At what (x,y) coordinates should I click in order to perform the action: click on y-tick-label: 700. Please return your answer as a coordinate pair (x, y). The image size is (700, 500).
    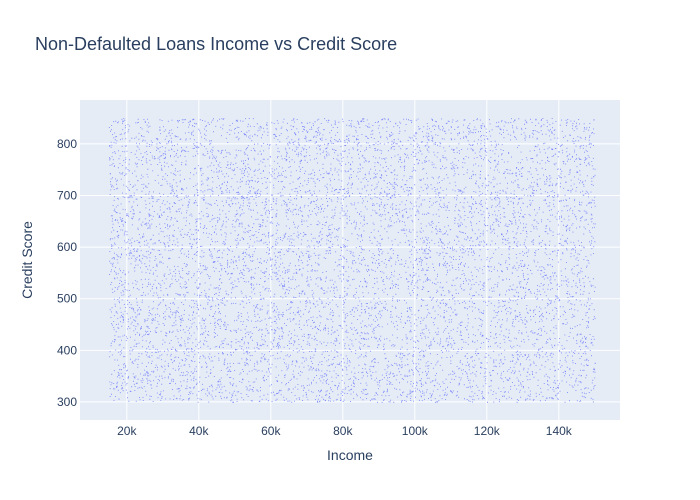
    Looking at the image, I should click on (67, 195).